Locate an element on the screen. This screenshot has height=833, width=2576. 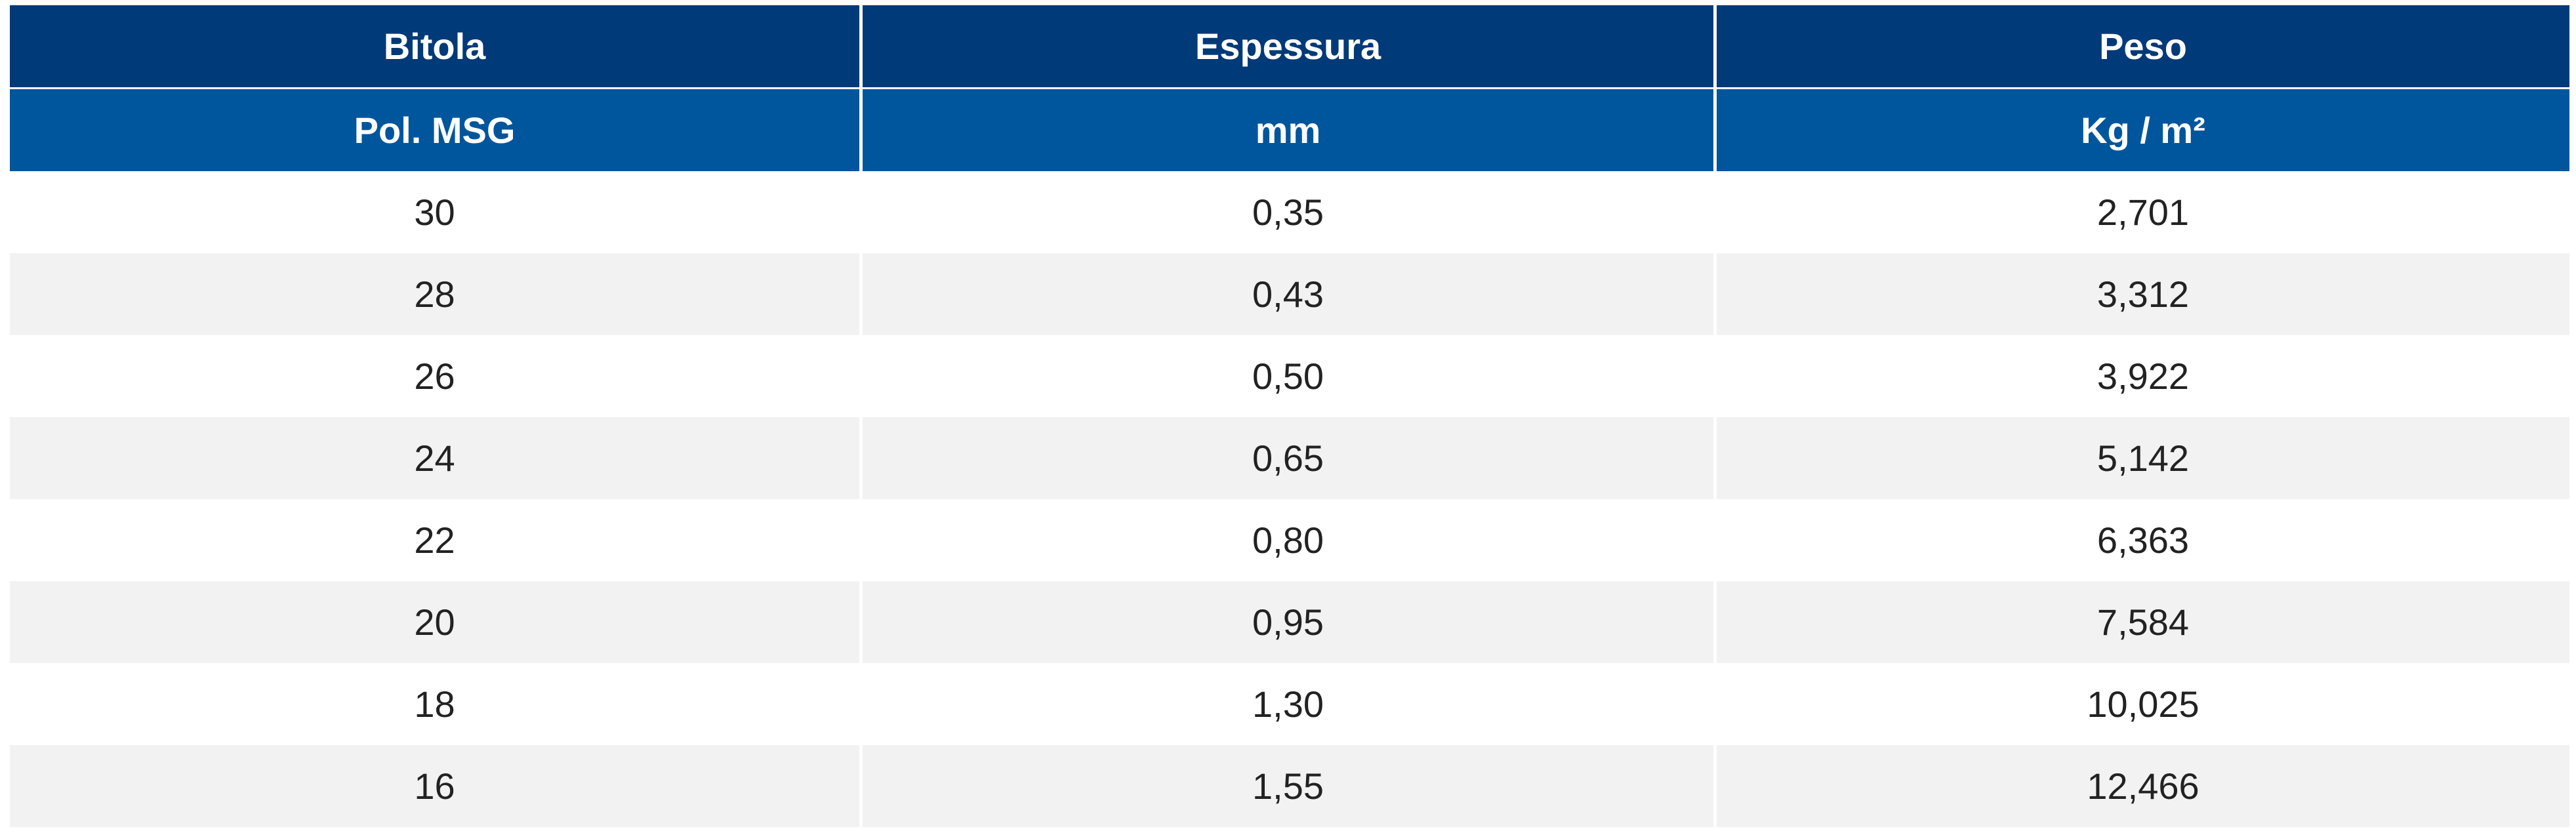
table-row: 30 0,35 2,701 is located at coordinates (1290, 212).